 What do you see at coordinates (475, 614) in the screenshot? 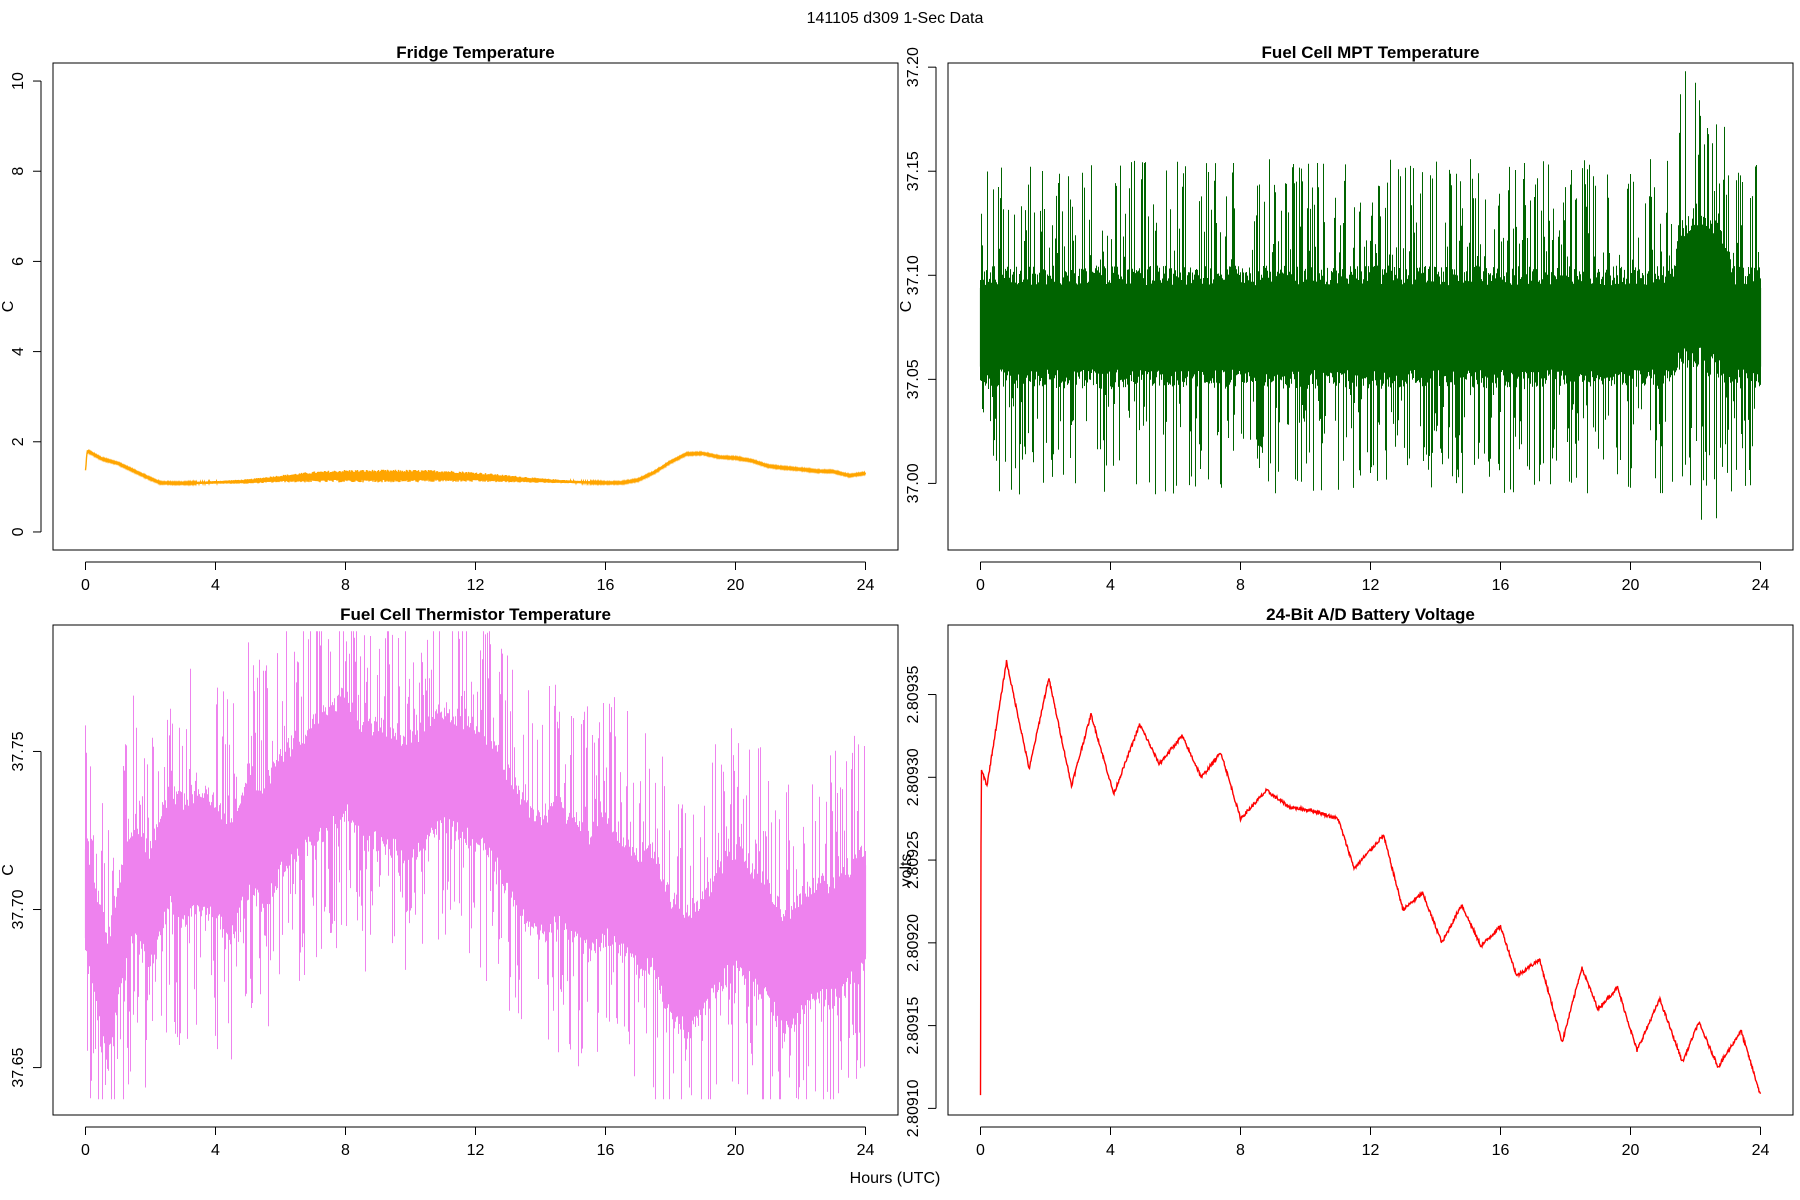
I see `chart-title: Fuel Cell Thermistor Temperature` at bounding box center [475, 614].